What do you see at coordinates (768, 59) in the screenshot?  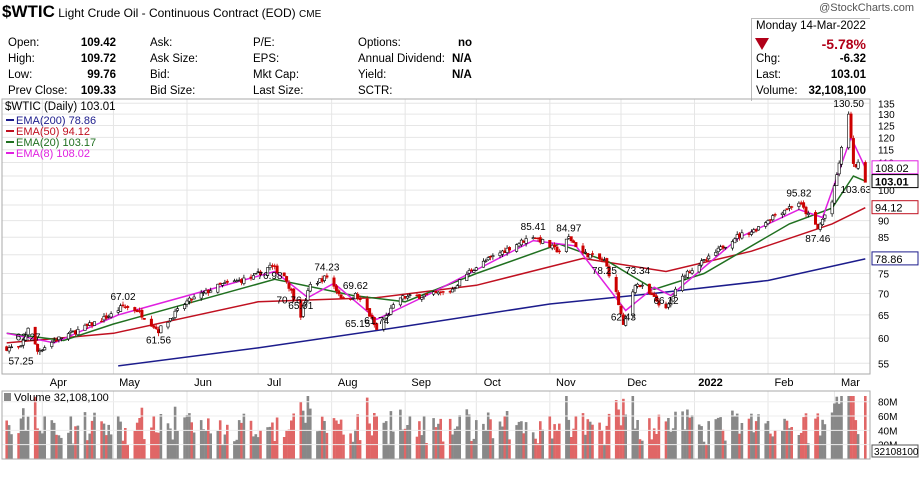 I see `chg-label: Chg:` at bounding box center [768, 59].